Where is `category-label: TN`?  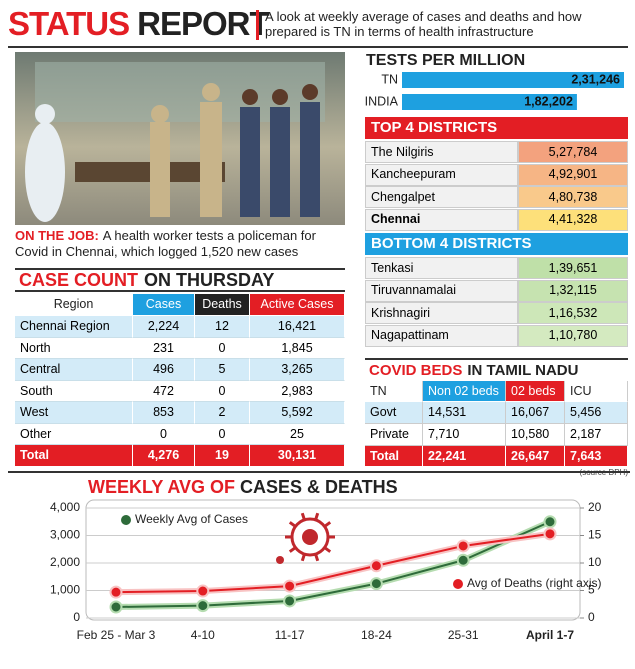
category-label: TN is located at coordinates (389, 79).